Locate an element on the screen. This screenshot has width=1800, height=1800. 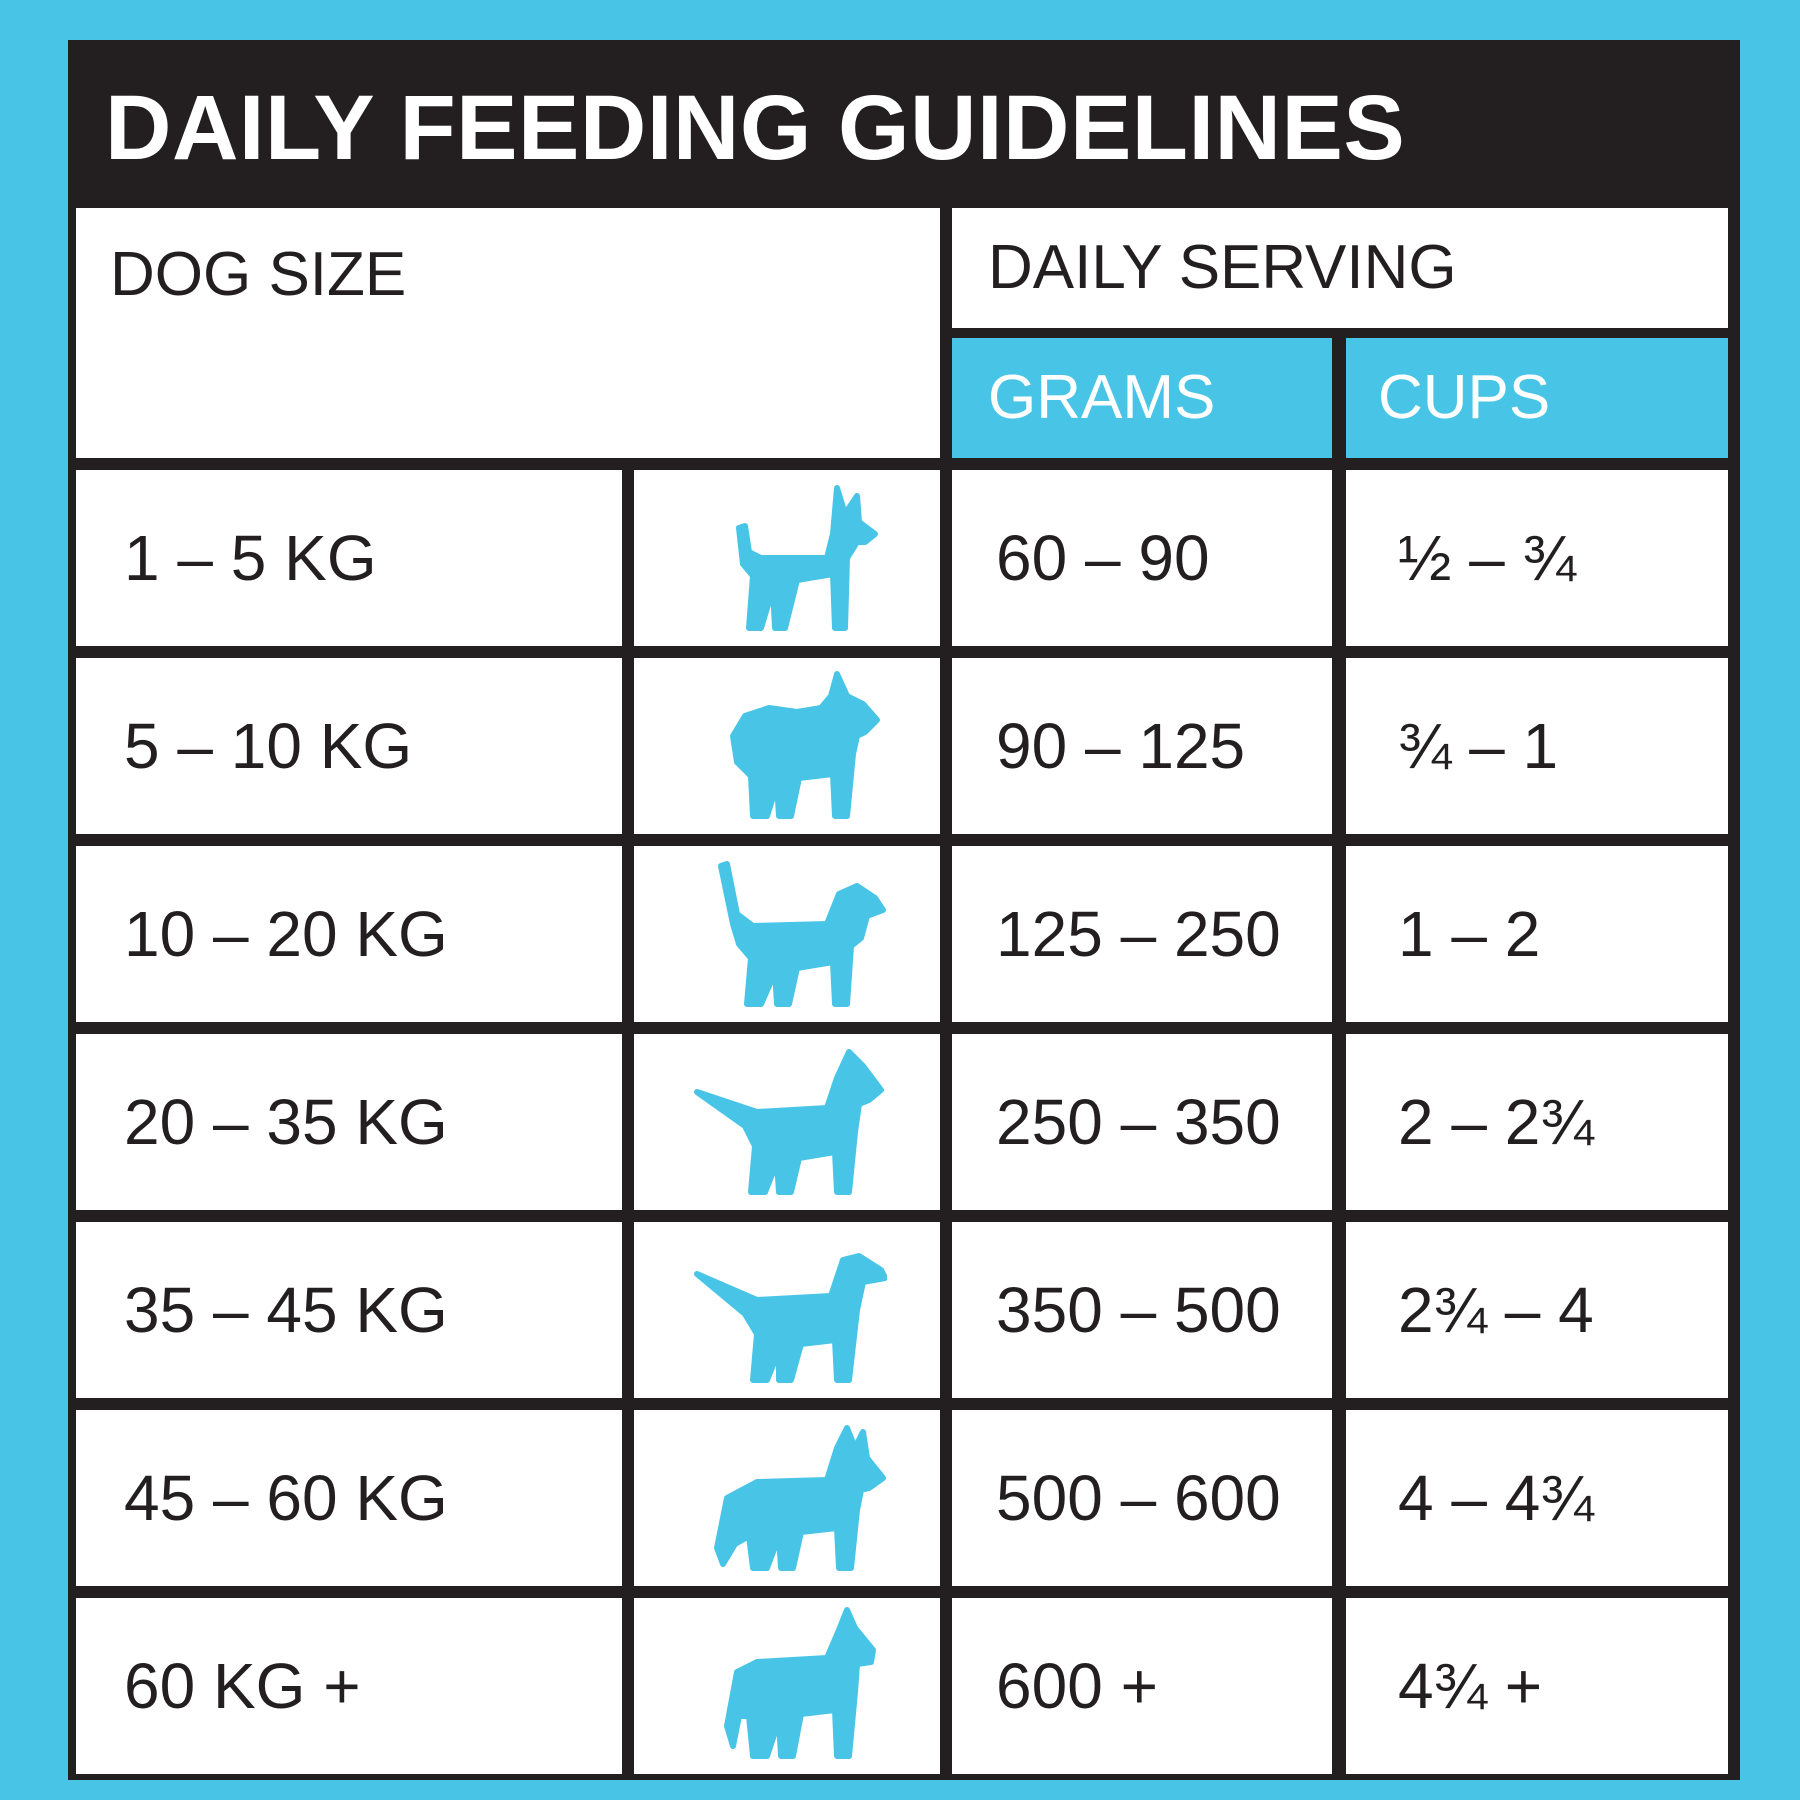
grams-cell: 250 – 350 is located at coordinates (1142, 1122).